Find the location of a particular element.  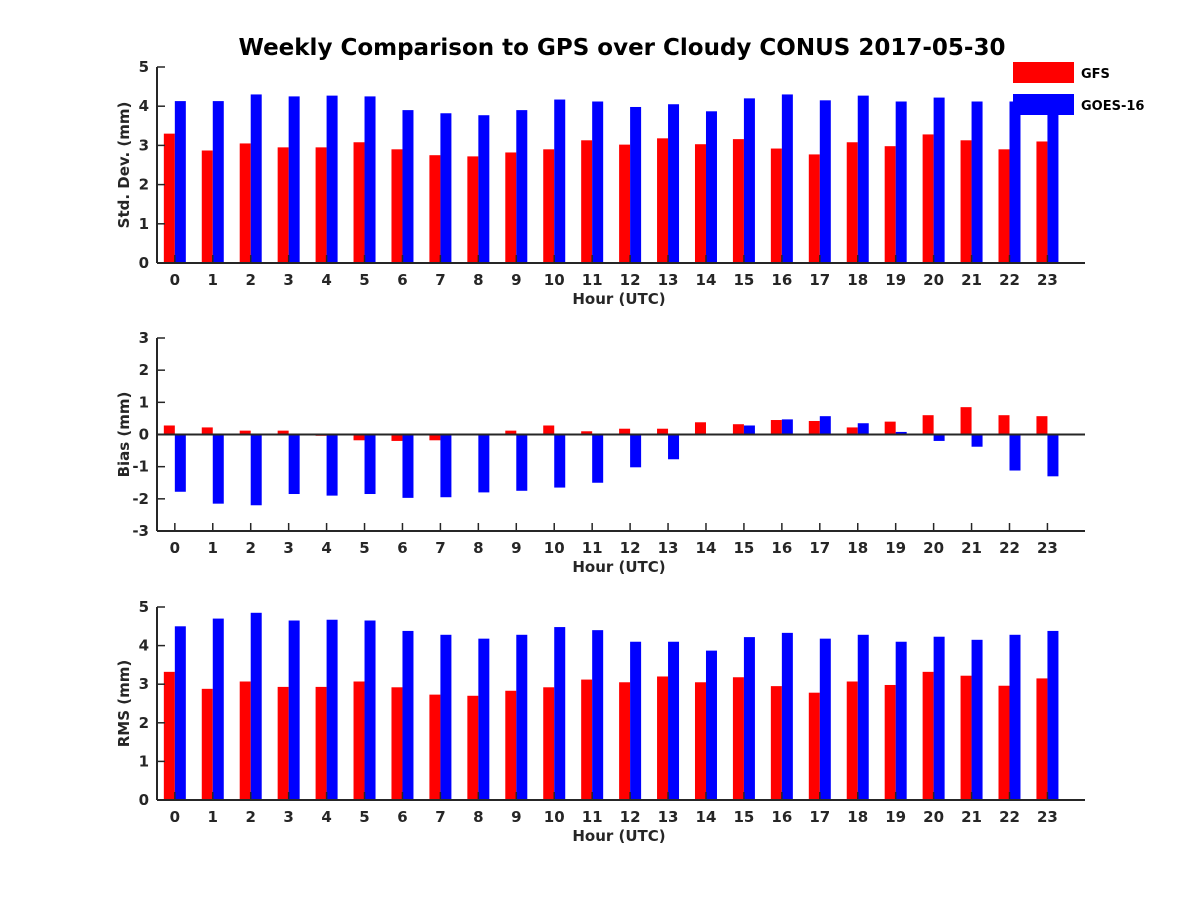

legend-label-gfs: GFS is located at coordinates (1095, 74).